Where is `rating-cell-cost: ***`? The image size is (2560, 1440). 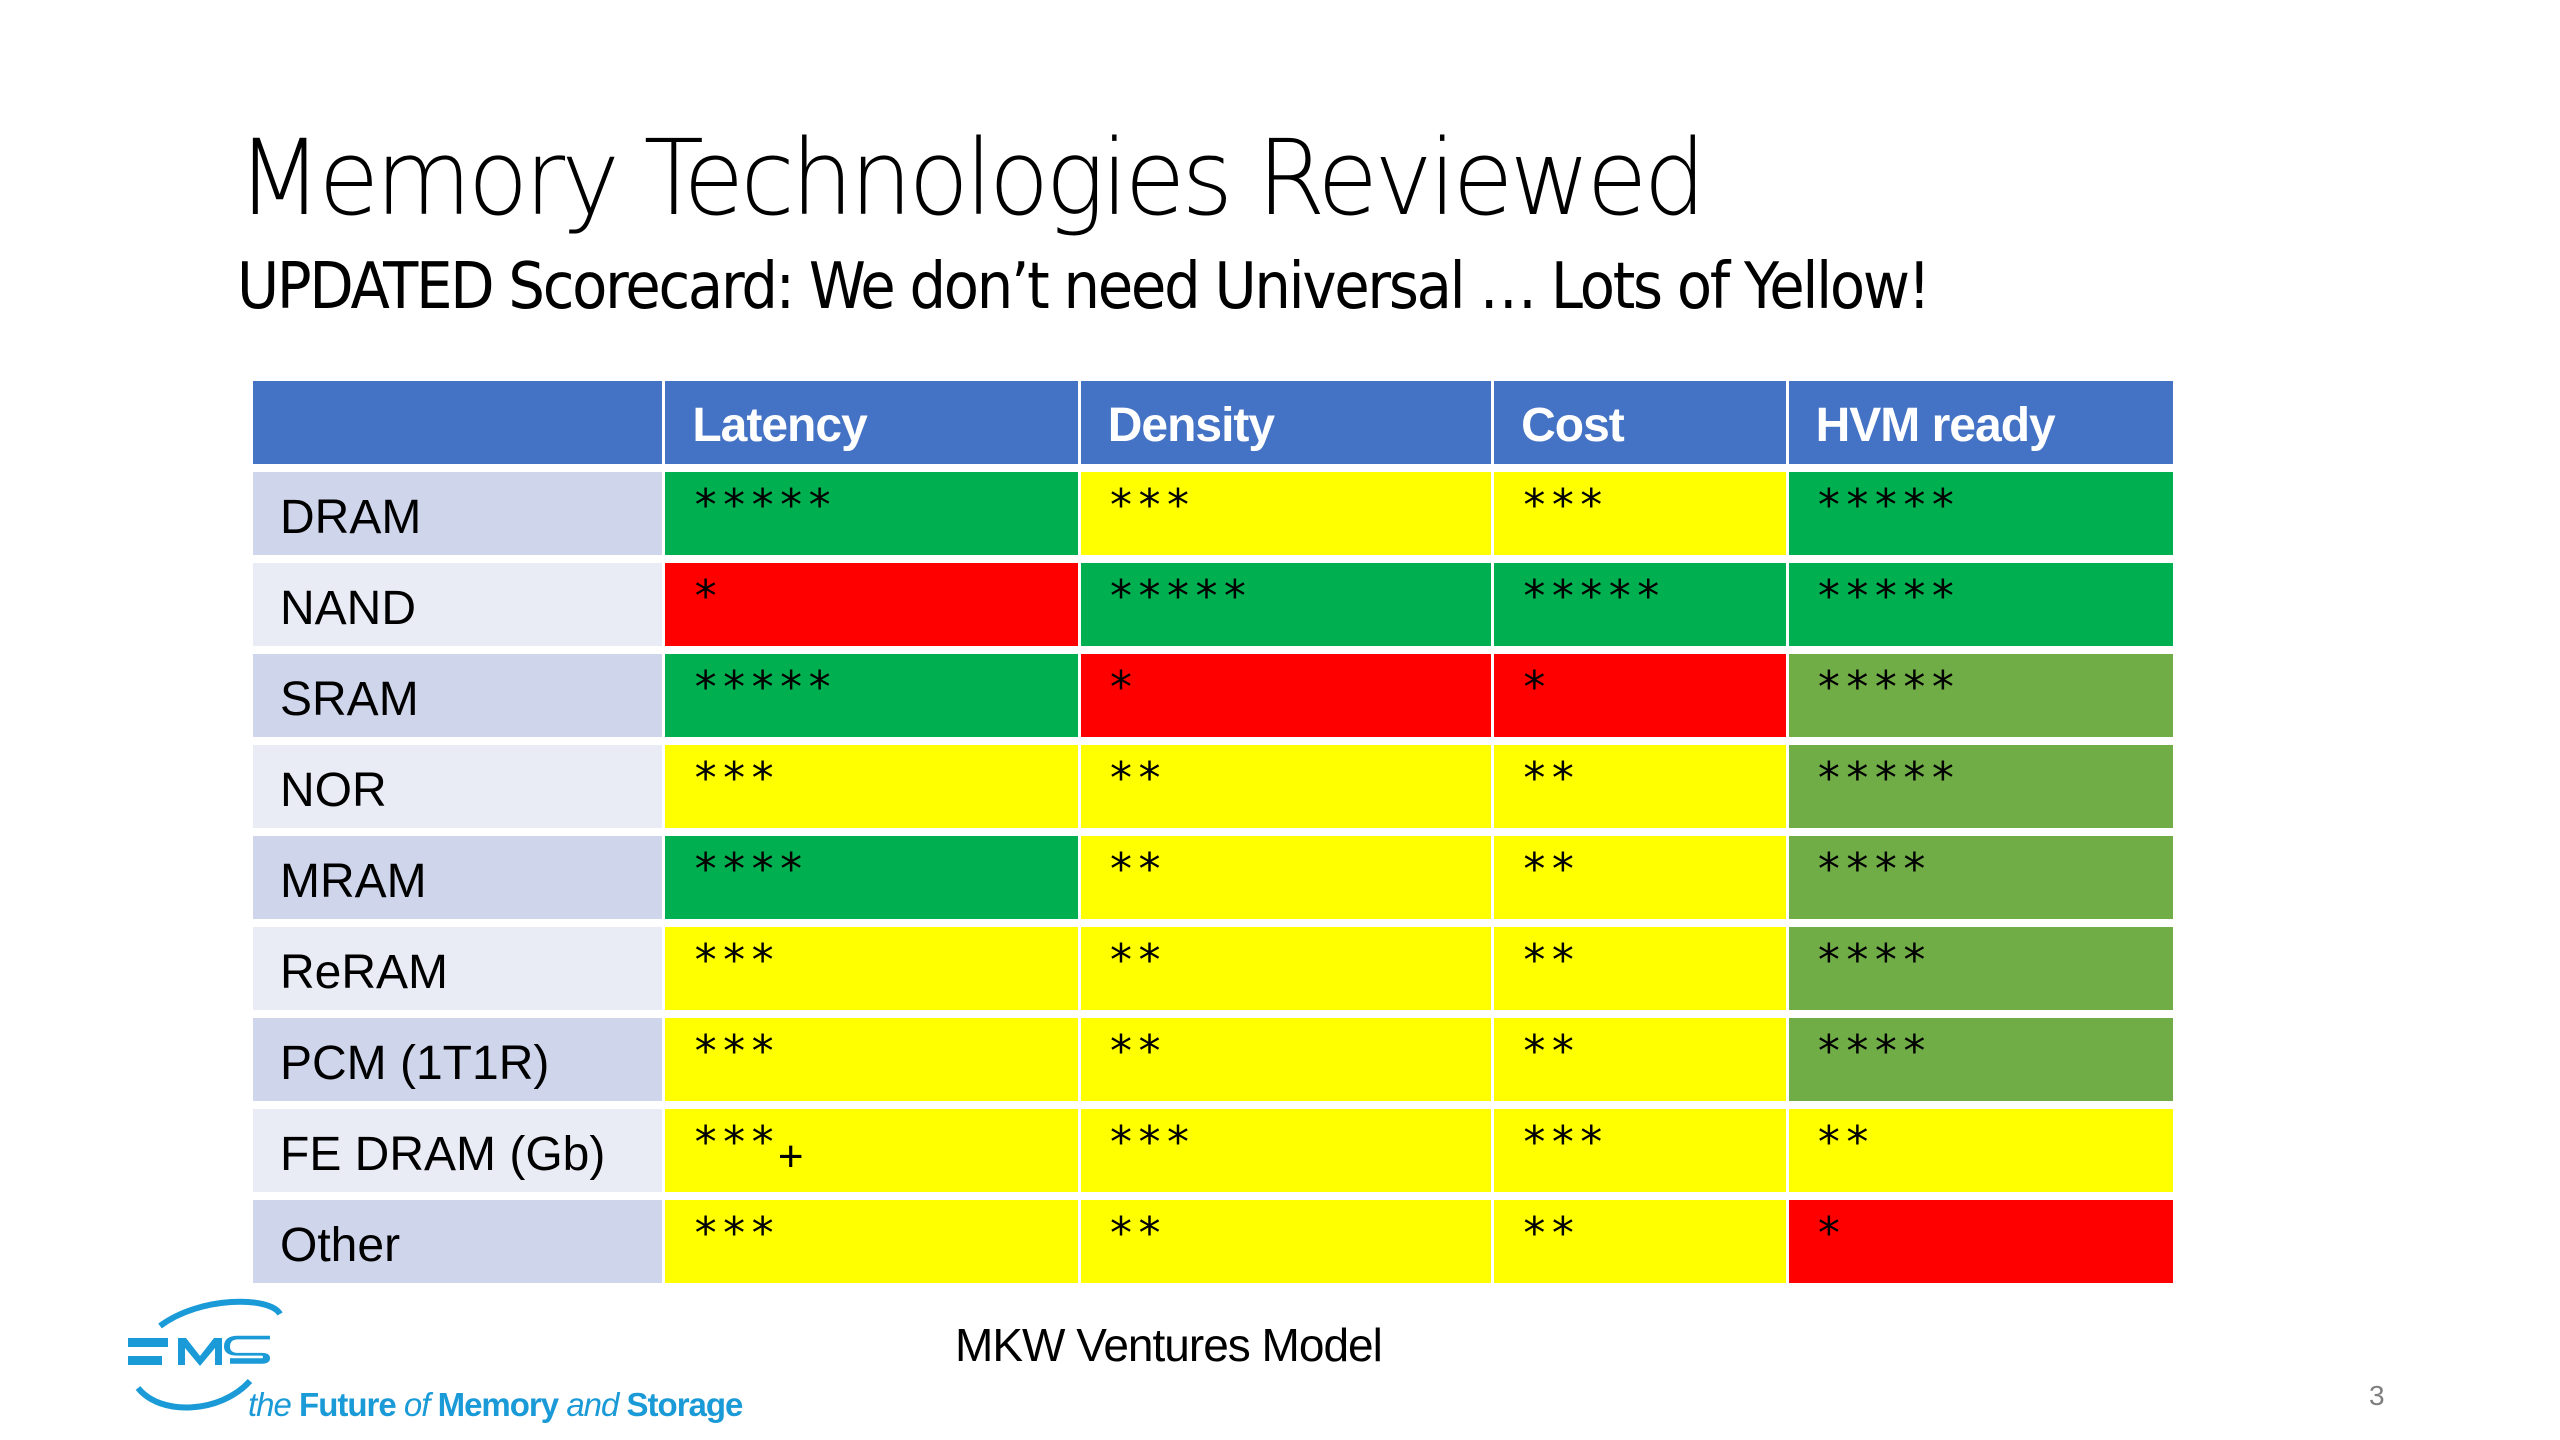
rating-cell-cost: *** is located at coordinates (1640, 1150).